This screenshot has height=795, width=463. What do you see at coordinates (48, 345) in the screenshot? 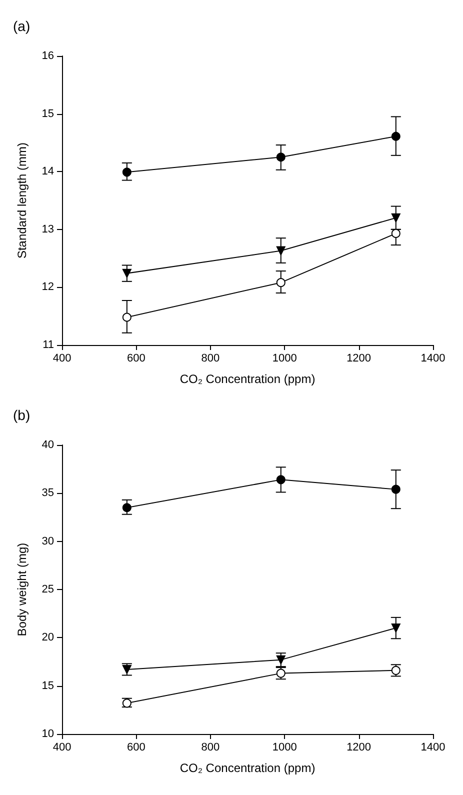
I see `y-tick-label: 11` at bounding box center [48, 345].